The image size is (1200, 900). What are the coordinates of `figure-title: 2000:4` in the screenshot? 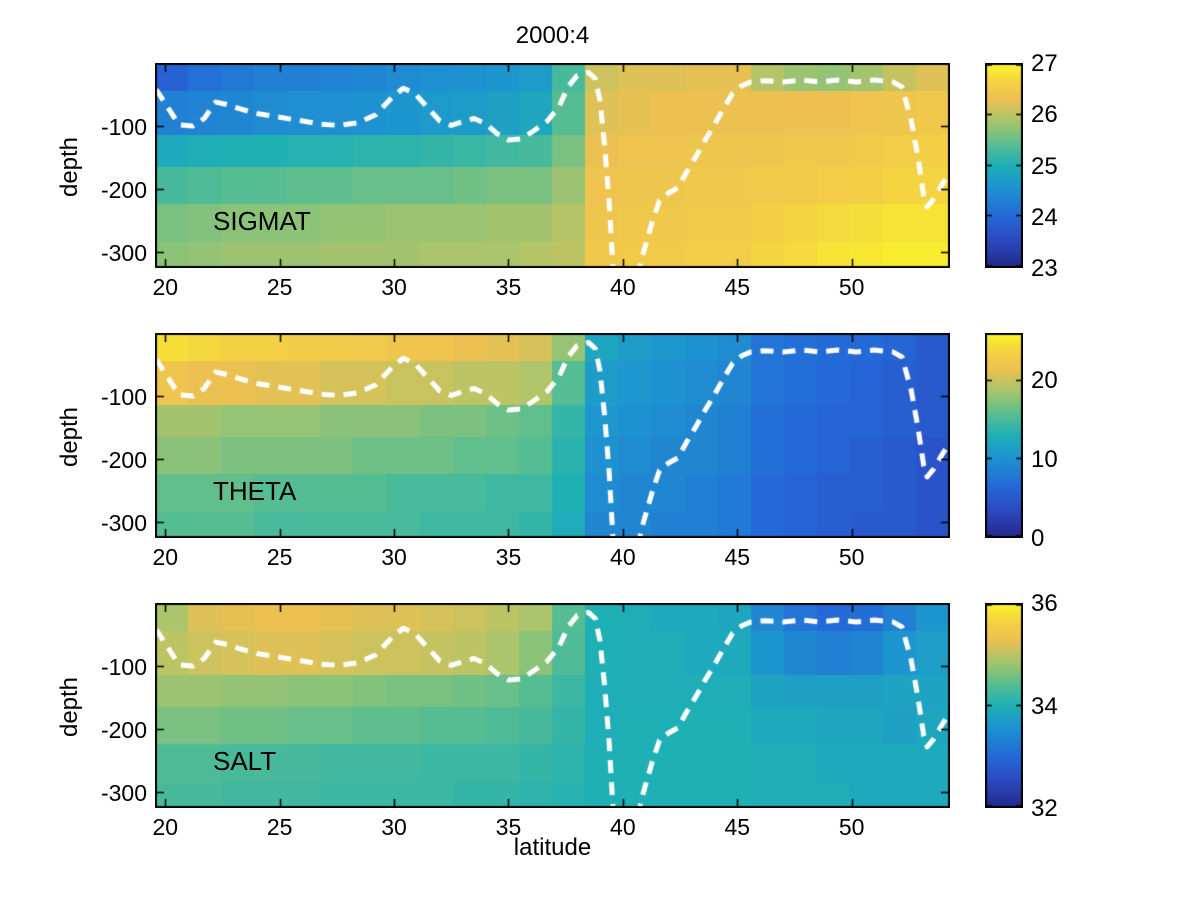 It's located at (552, 35).